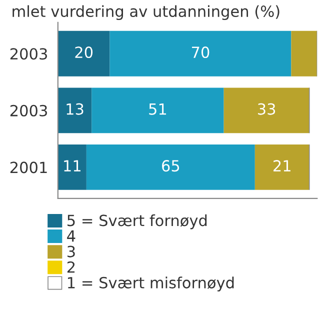  I want to click on legend-label: 1 = Svært misfornøyd, so click(151, 284).